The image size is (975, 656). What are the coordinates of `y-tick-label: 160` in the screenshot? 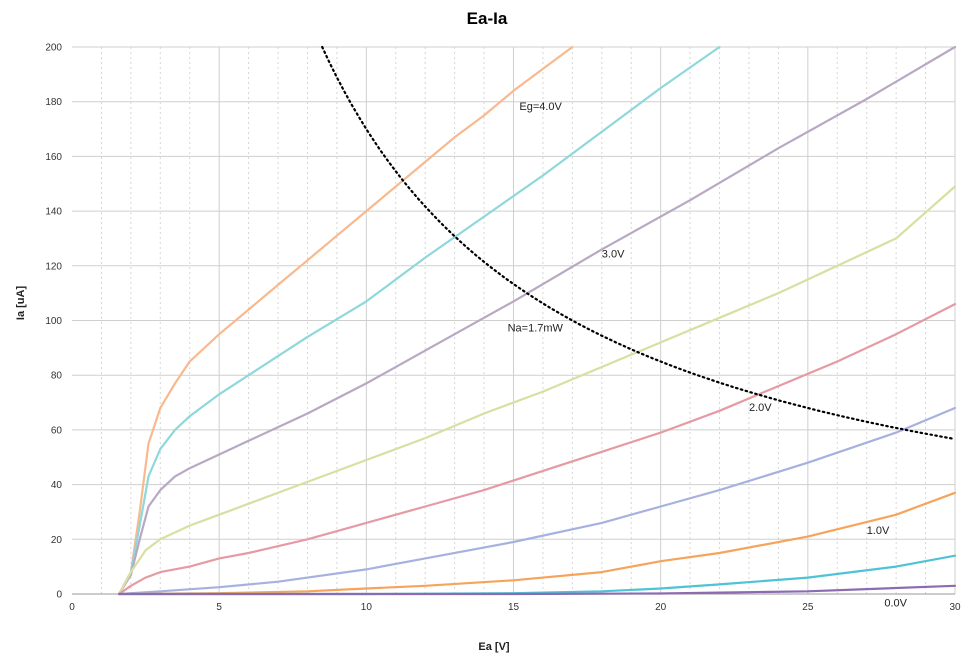 It's located at (53, 157).